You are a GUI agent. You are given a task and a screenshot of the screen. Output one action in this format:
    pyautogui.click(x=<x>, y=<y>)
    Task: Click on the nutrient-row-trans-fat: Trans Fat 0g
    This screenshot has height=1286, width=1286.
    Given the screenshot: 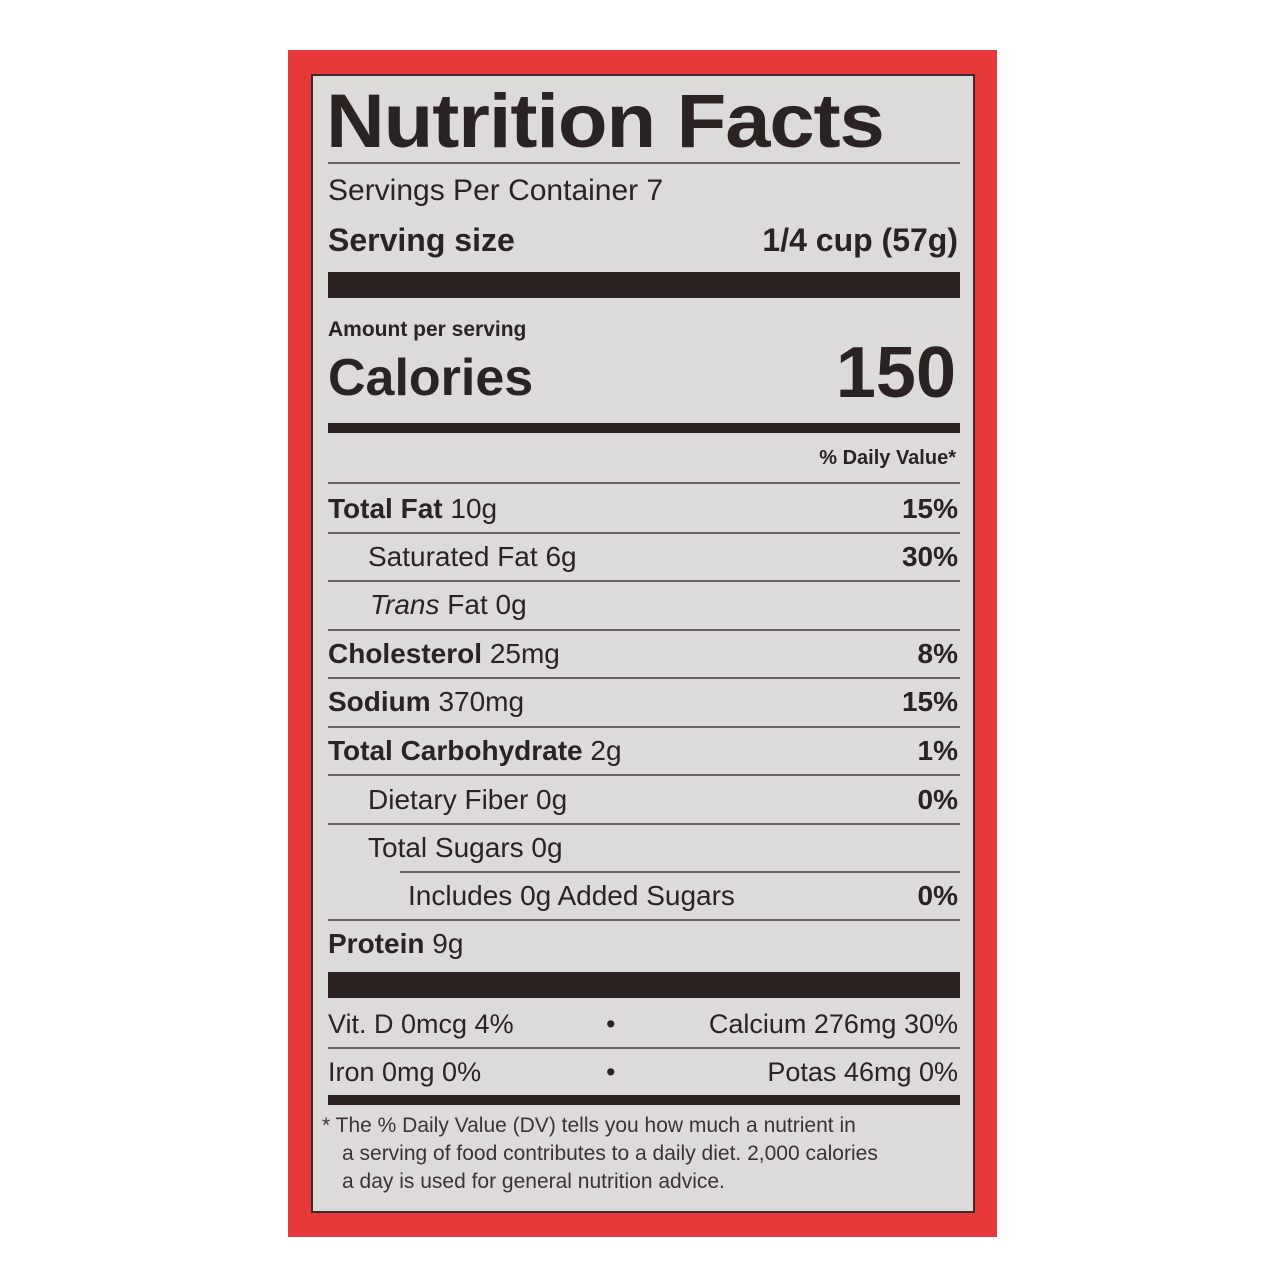 What is the action you would take?
    pyautogui.click(x=643, y=605)
    